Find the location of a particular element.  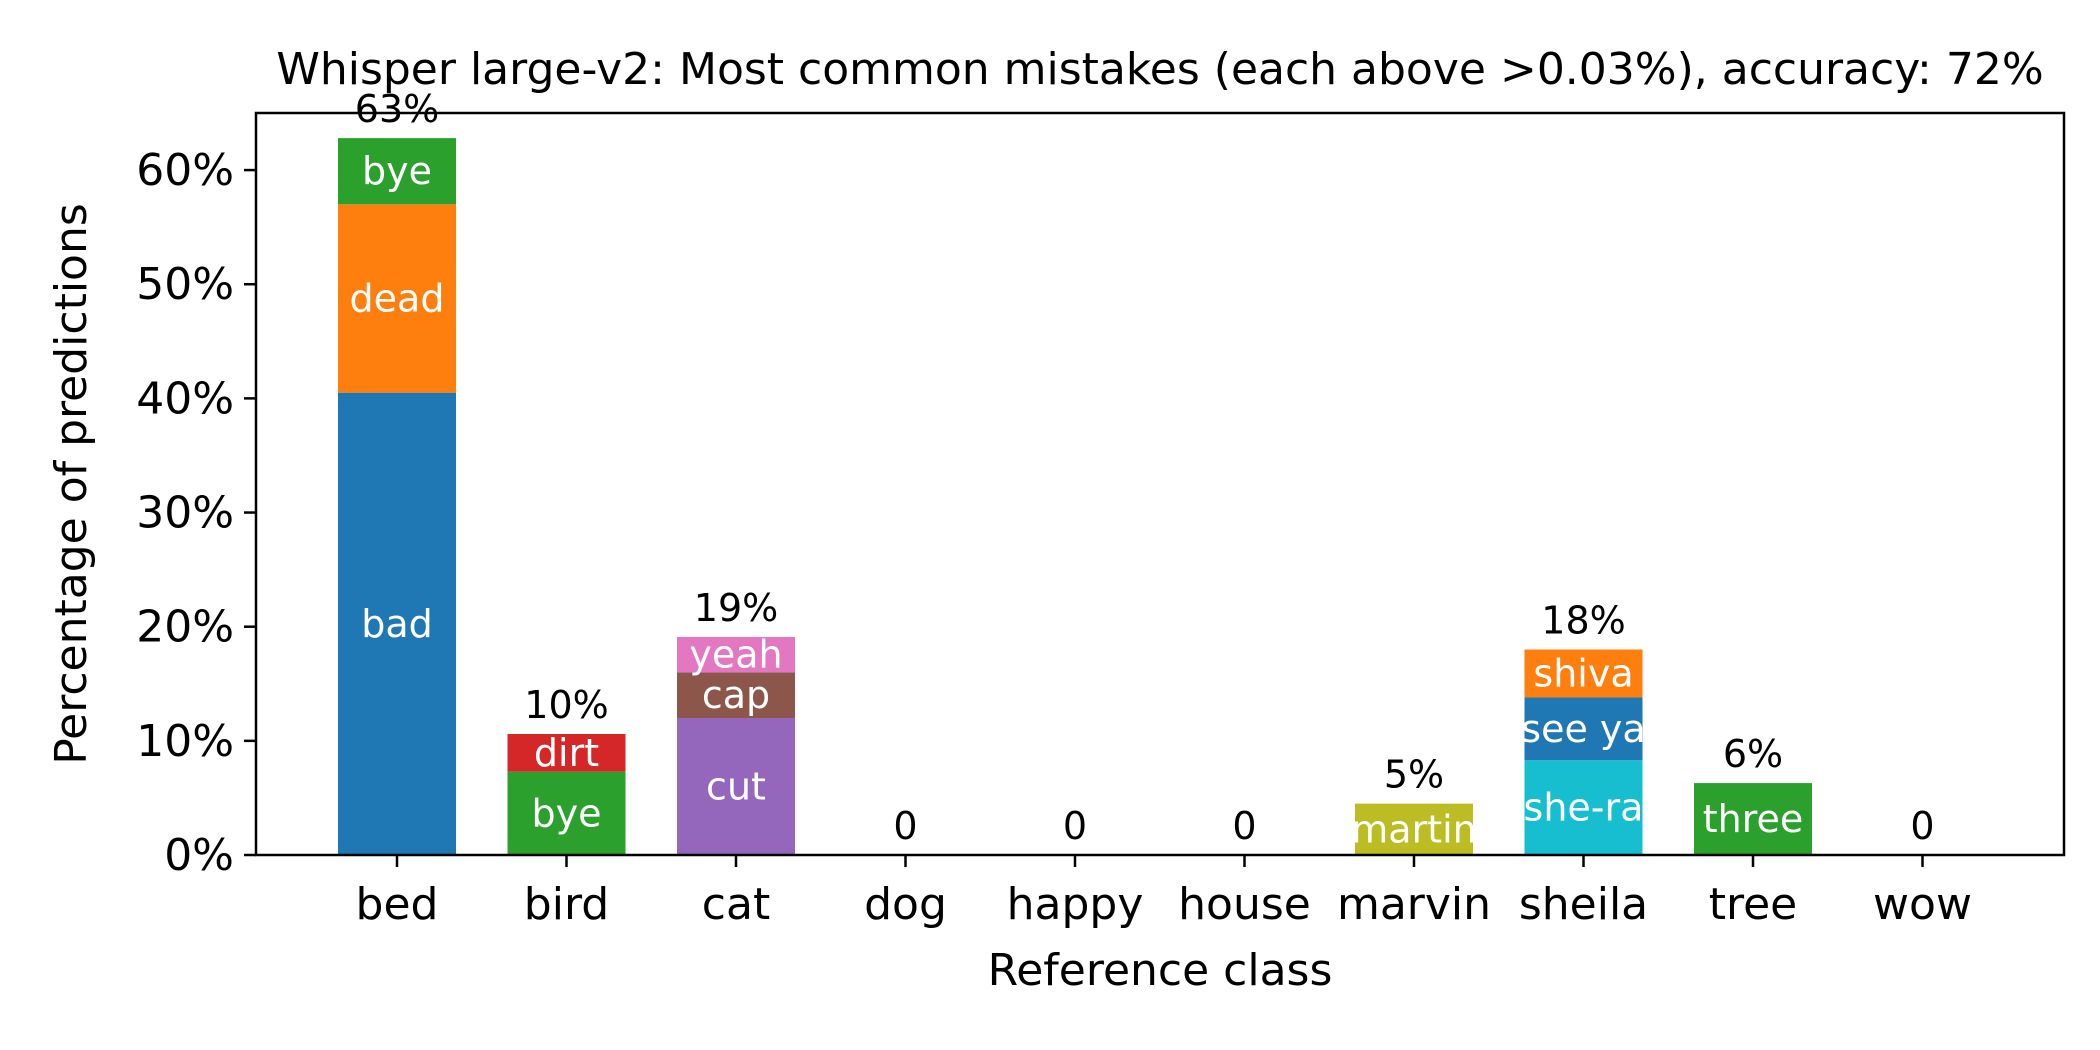

bar-segment-cat-yeah is located at coordinates (736, 654).